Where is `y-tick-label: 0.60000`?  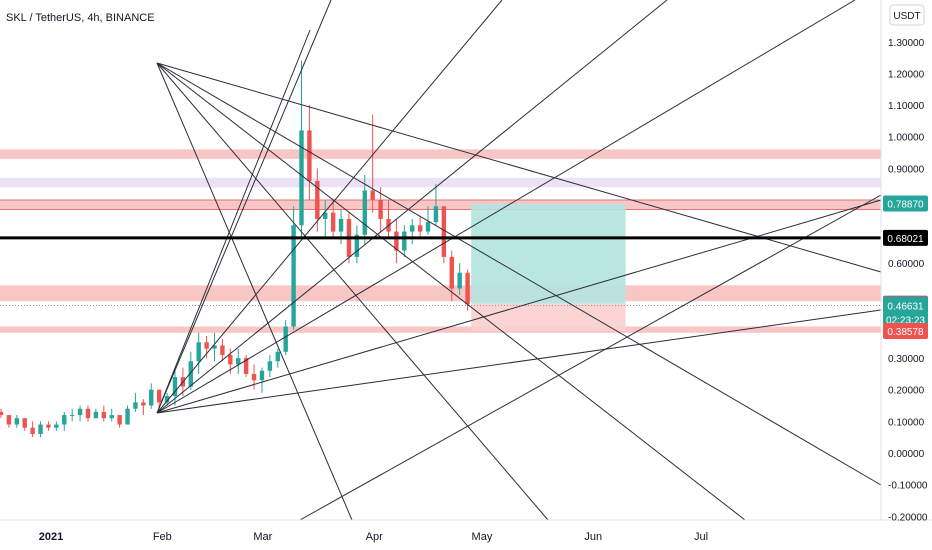
y-tick-label: 0.60000 is located at coordinates (906, 264).